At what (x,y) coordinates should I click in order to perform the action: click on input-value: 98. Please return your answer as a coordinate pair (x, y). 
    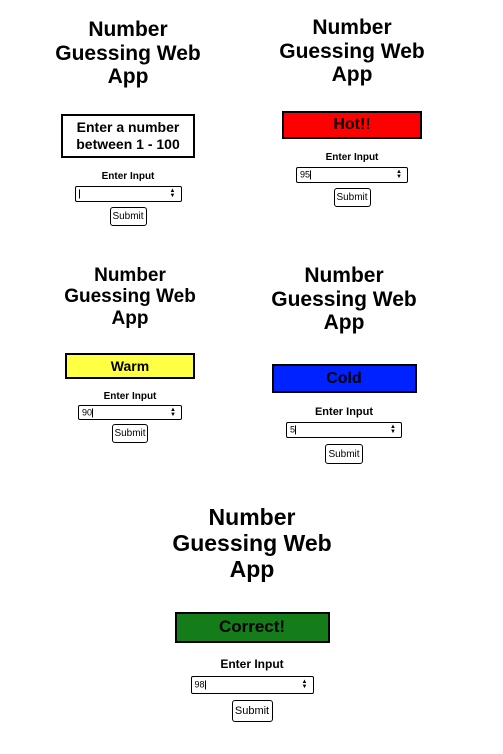
    Looking at the image, I should click on (199, 684).